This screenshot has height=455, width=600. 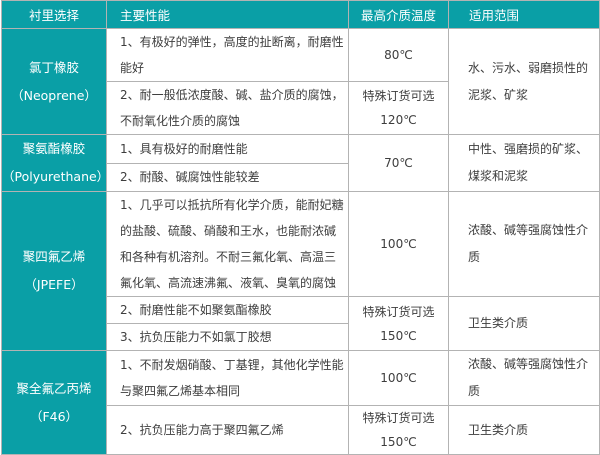 I want to click on temperature-cell: 特殊订货可选 120℃, so click(x=398, y=108).